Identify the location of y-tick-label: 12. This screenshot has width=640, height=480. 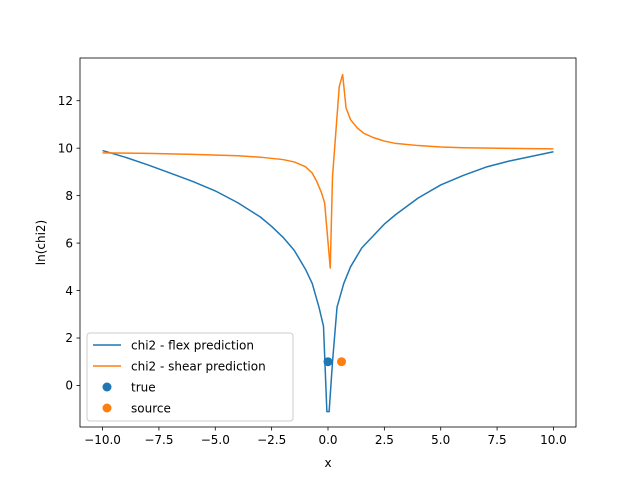
(65, 101).